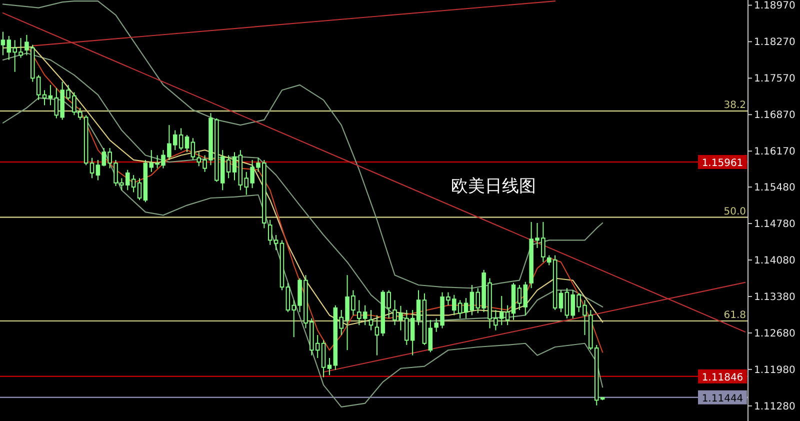 The height and width of the screenshot is (421, 800). Describe the element at coordinates (775, 188) in the screenshot. I see `y-tick-label: 1.15480` at that location.